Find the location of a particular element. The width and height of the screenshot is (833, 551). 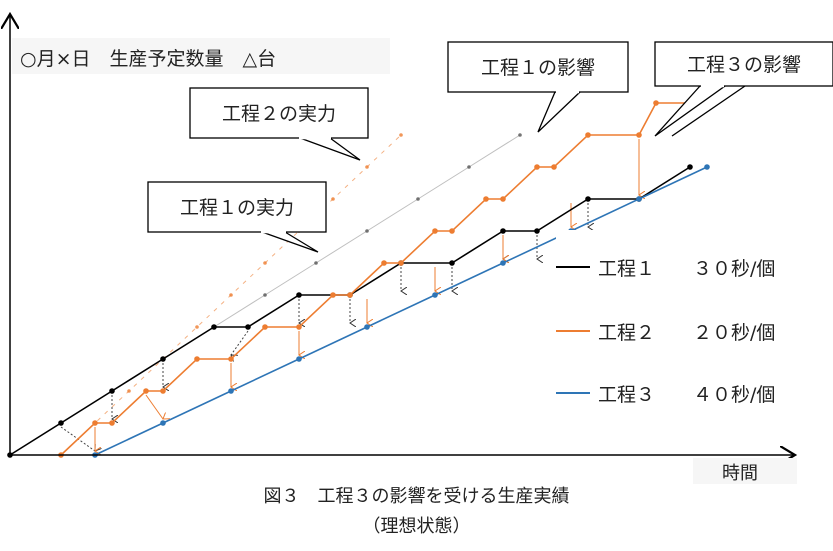

legend: 工程１ ３０秒/個 工程２ ２０秒/個 工程３ ４０秒/個 is located at coordinates (681, 325).